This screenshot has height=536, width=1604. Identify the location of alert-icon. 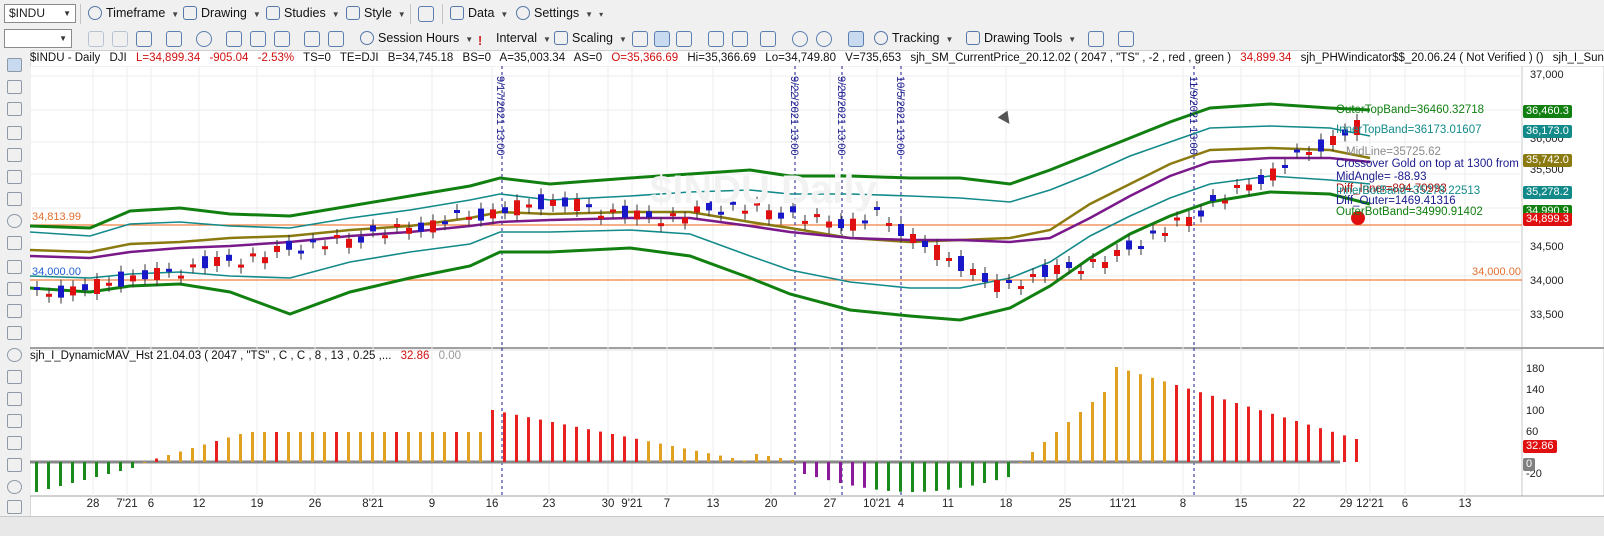
(1126, 39).